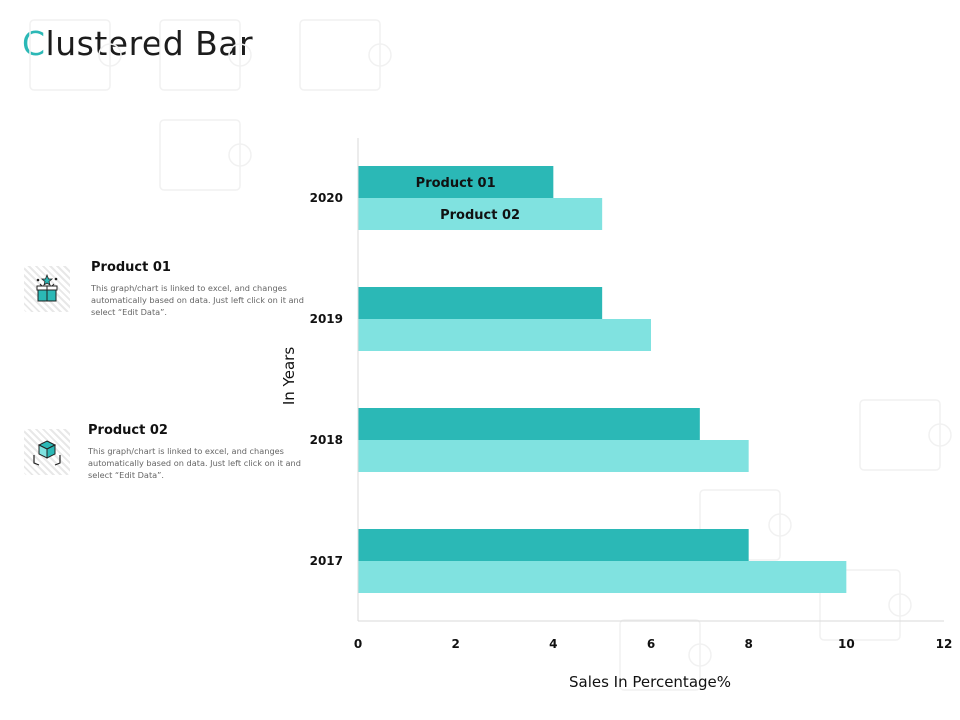  What do you see at coordinates (289, 376) in the screenshot?
I see `y-axis-title: In Years` at bounding box center [289, 376].